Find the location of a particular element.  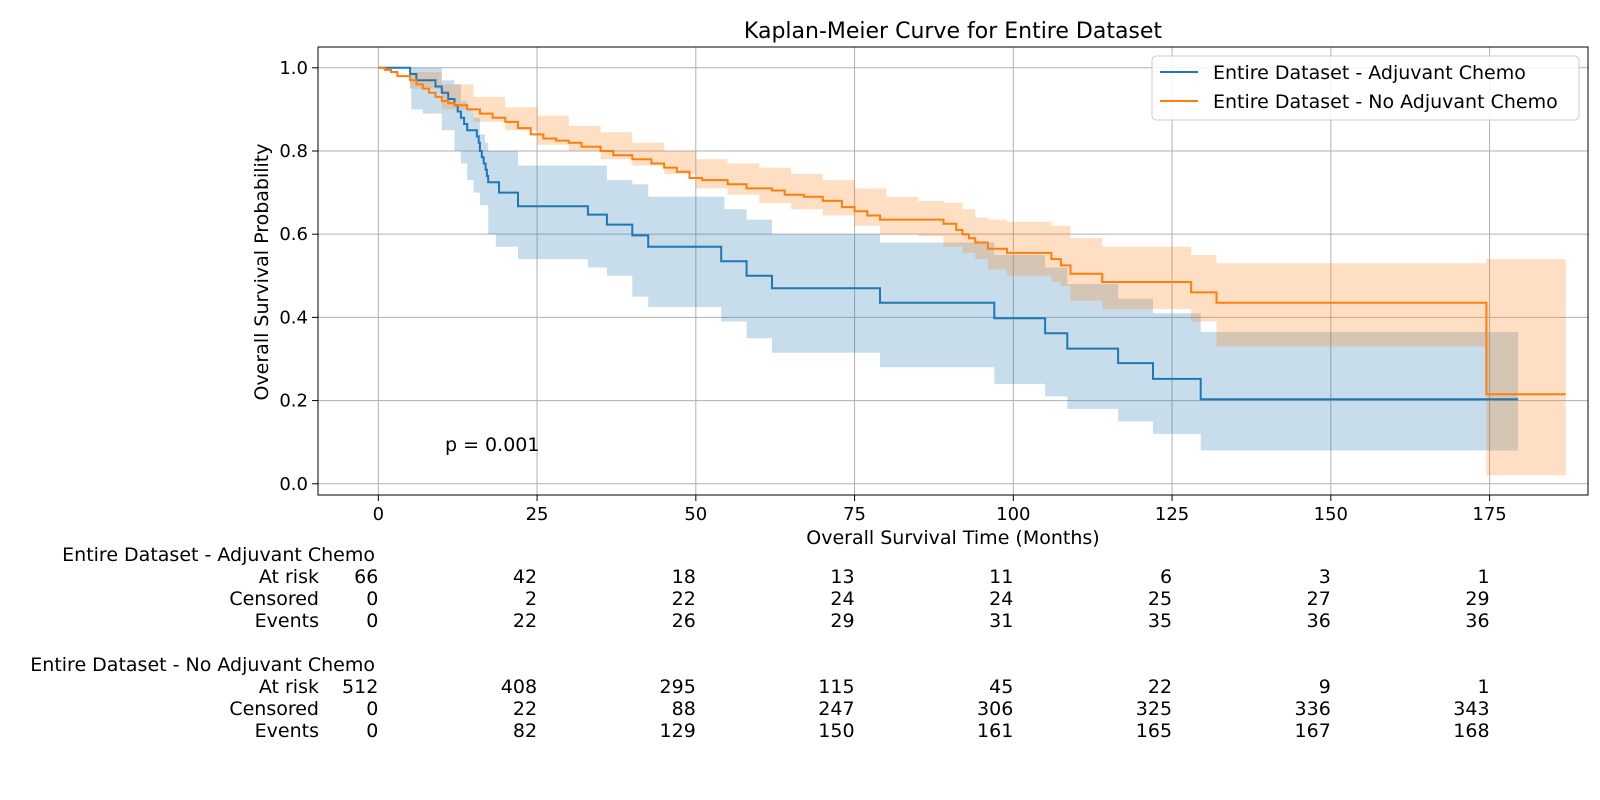

risk-cell: 306 is located at coordinates (995, 709).